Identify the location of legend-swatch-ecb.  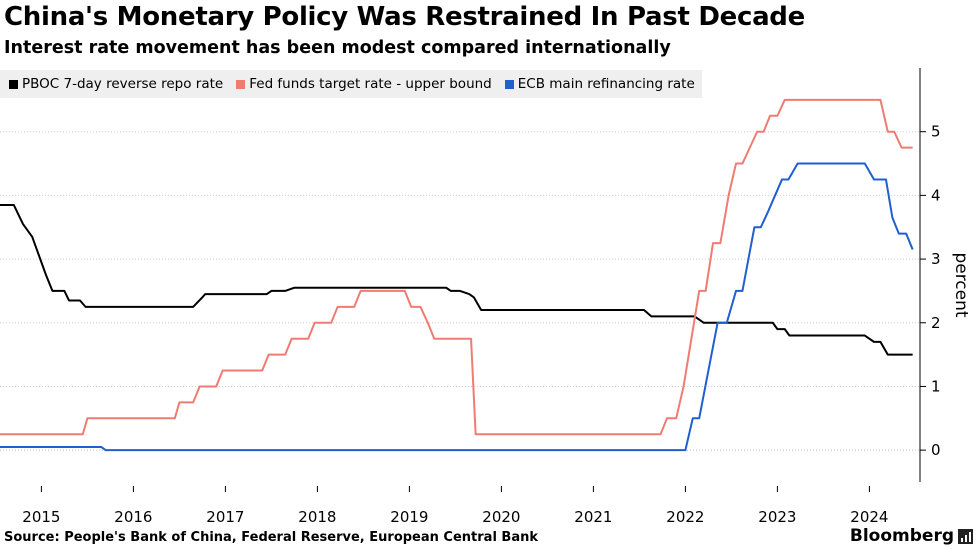
(509, 84).